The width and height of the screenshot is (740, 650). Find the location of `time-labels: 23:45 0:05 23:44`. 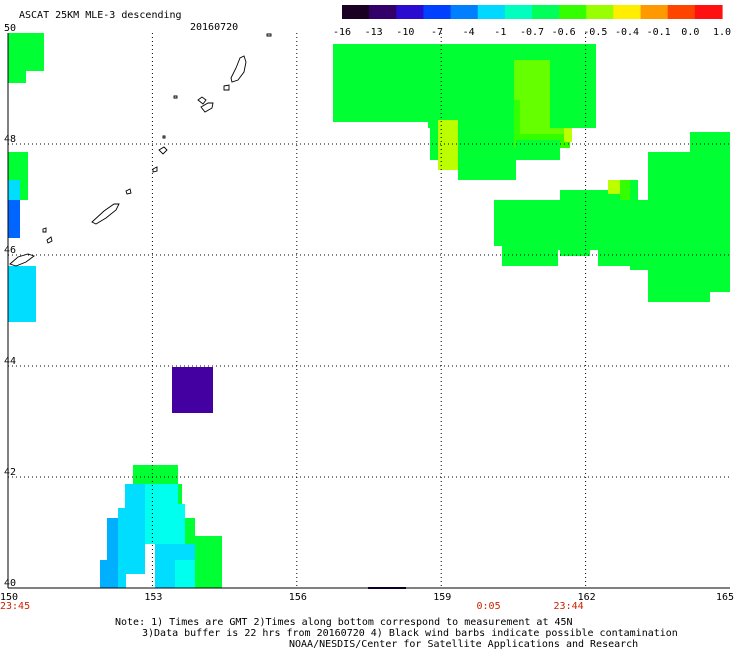

time-labels: 23:45 0:05 23:44 is located at coordinates (292, 606).